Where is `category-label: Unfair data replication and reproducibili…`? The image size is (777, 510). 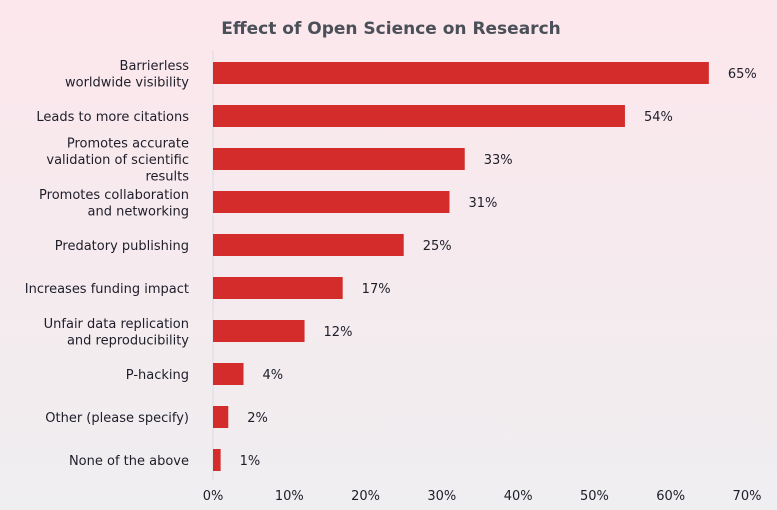
category-label: Unfair data replication and reproducibili… is located at coordinates (117, 333).